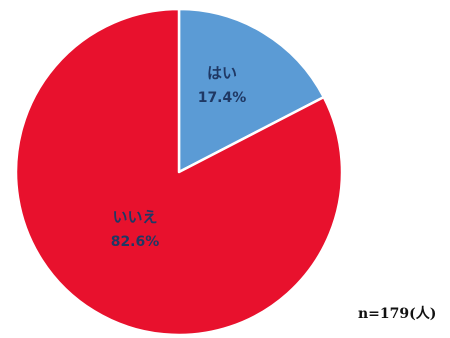 This screenshot has height=338, width=450. Describe the element at coordinates (135, 242) in the screenshot. I see `slice-value-1: 82.6%` at that location.